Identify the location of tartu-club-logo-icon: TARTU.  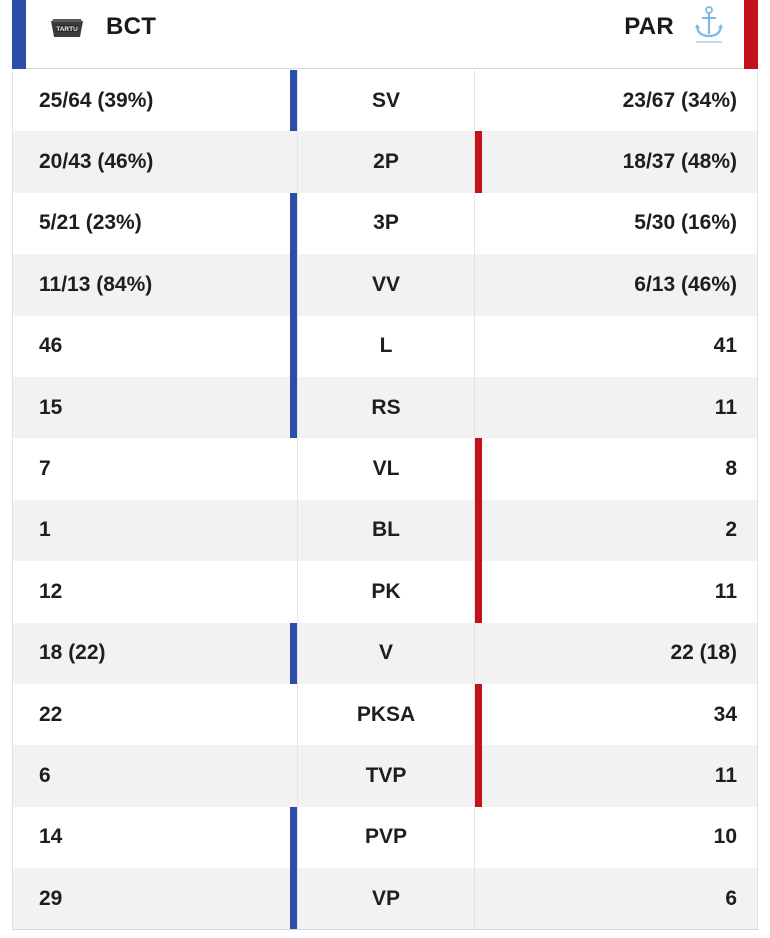
(67, 28).